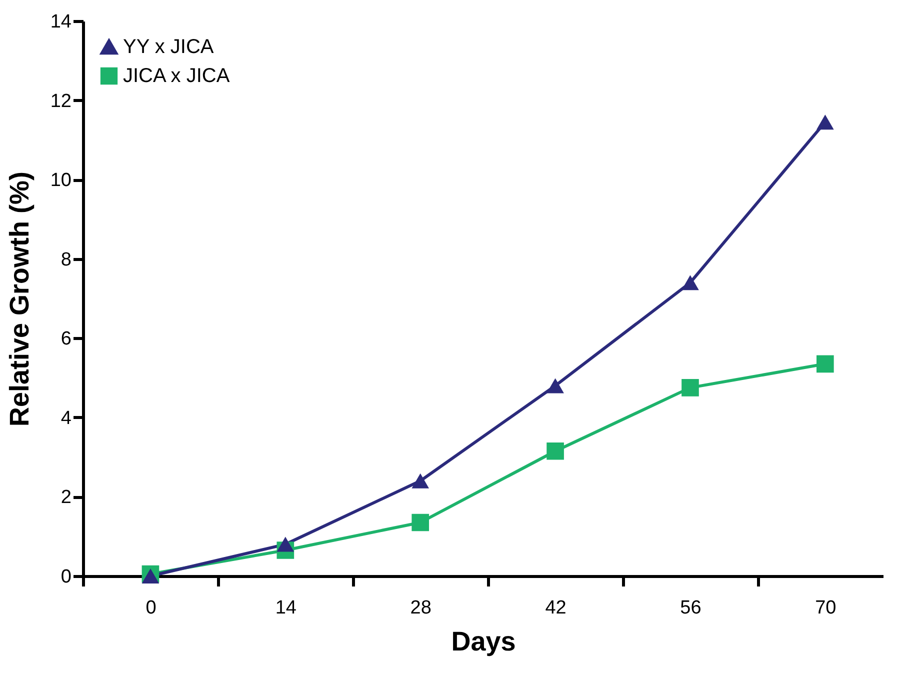 This screenshot has width=919, height=677. Describe the element at coordinates (66, 577) in the screenshot. I see `y-tick-label: 0` at that location.